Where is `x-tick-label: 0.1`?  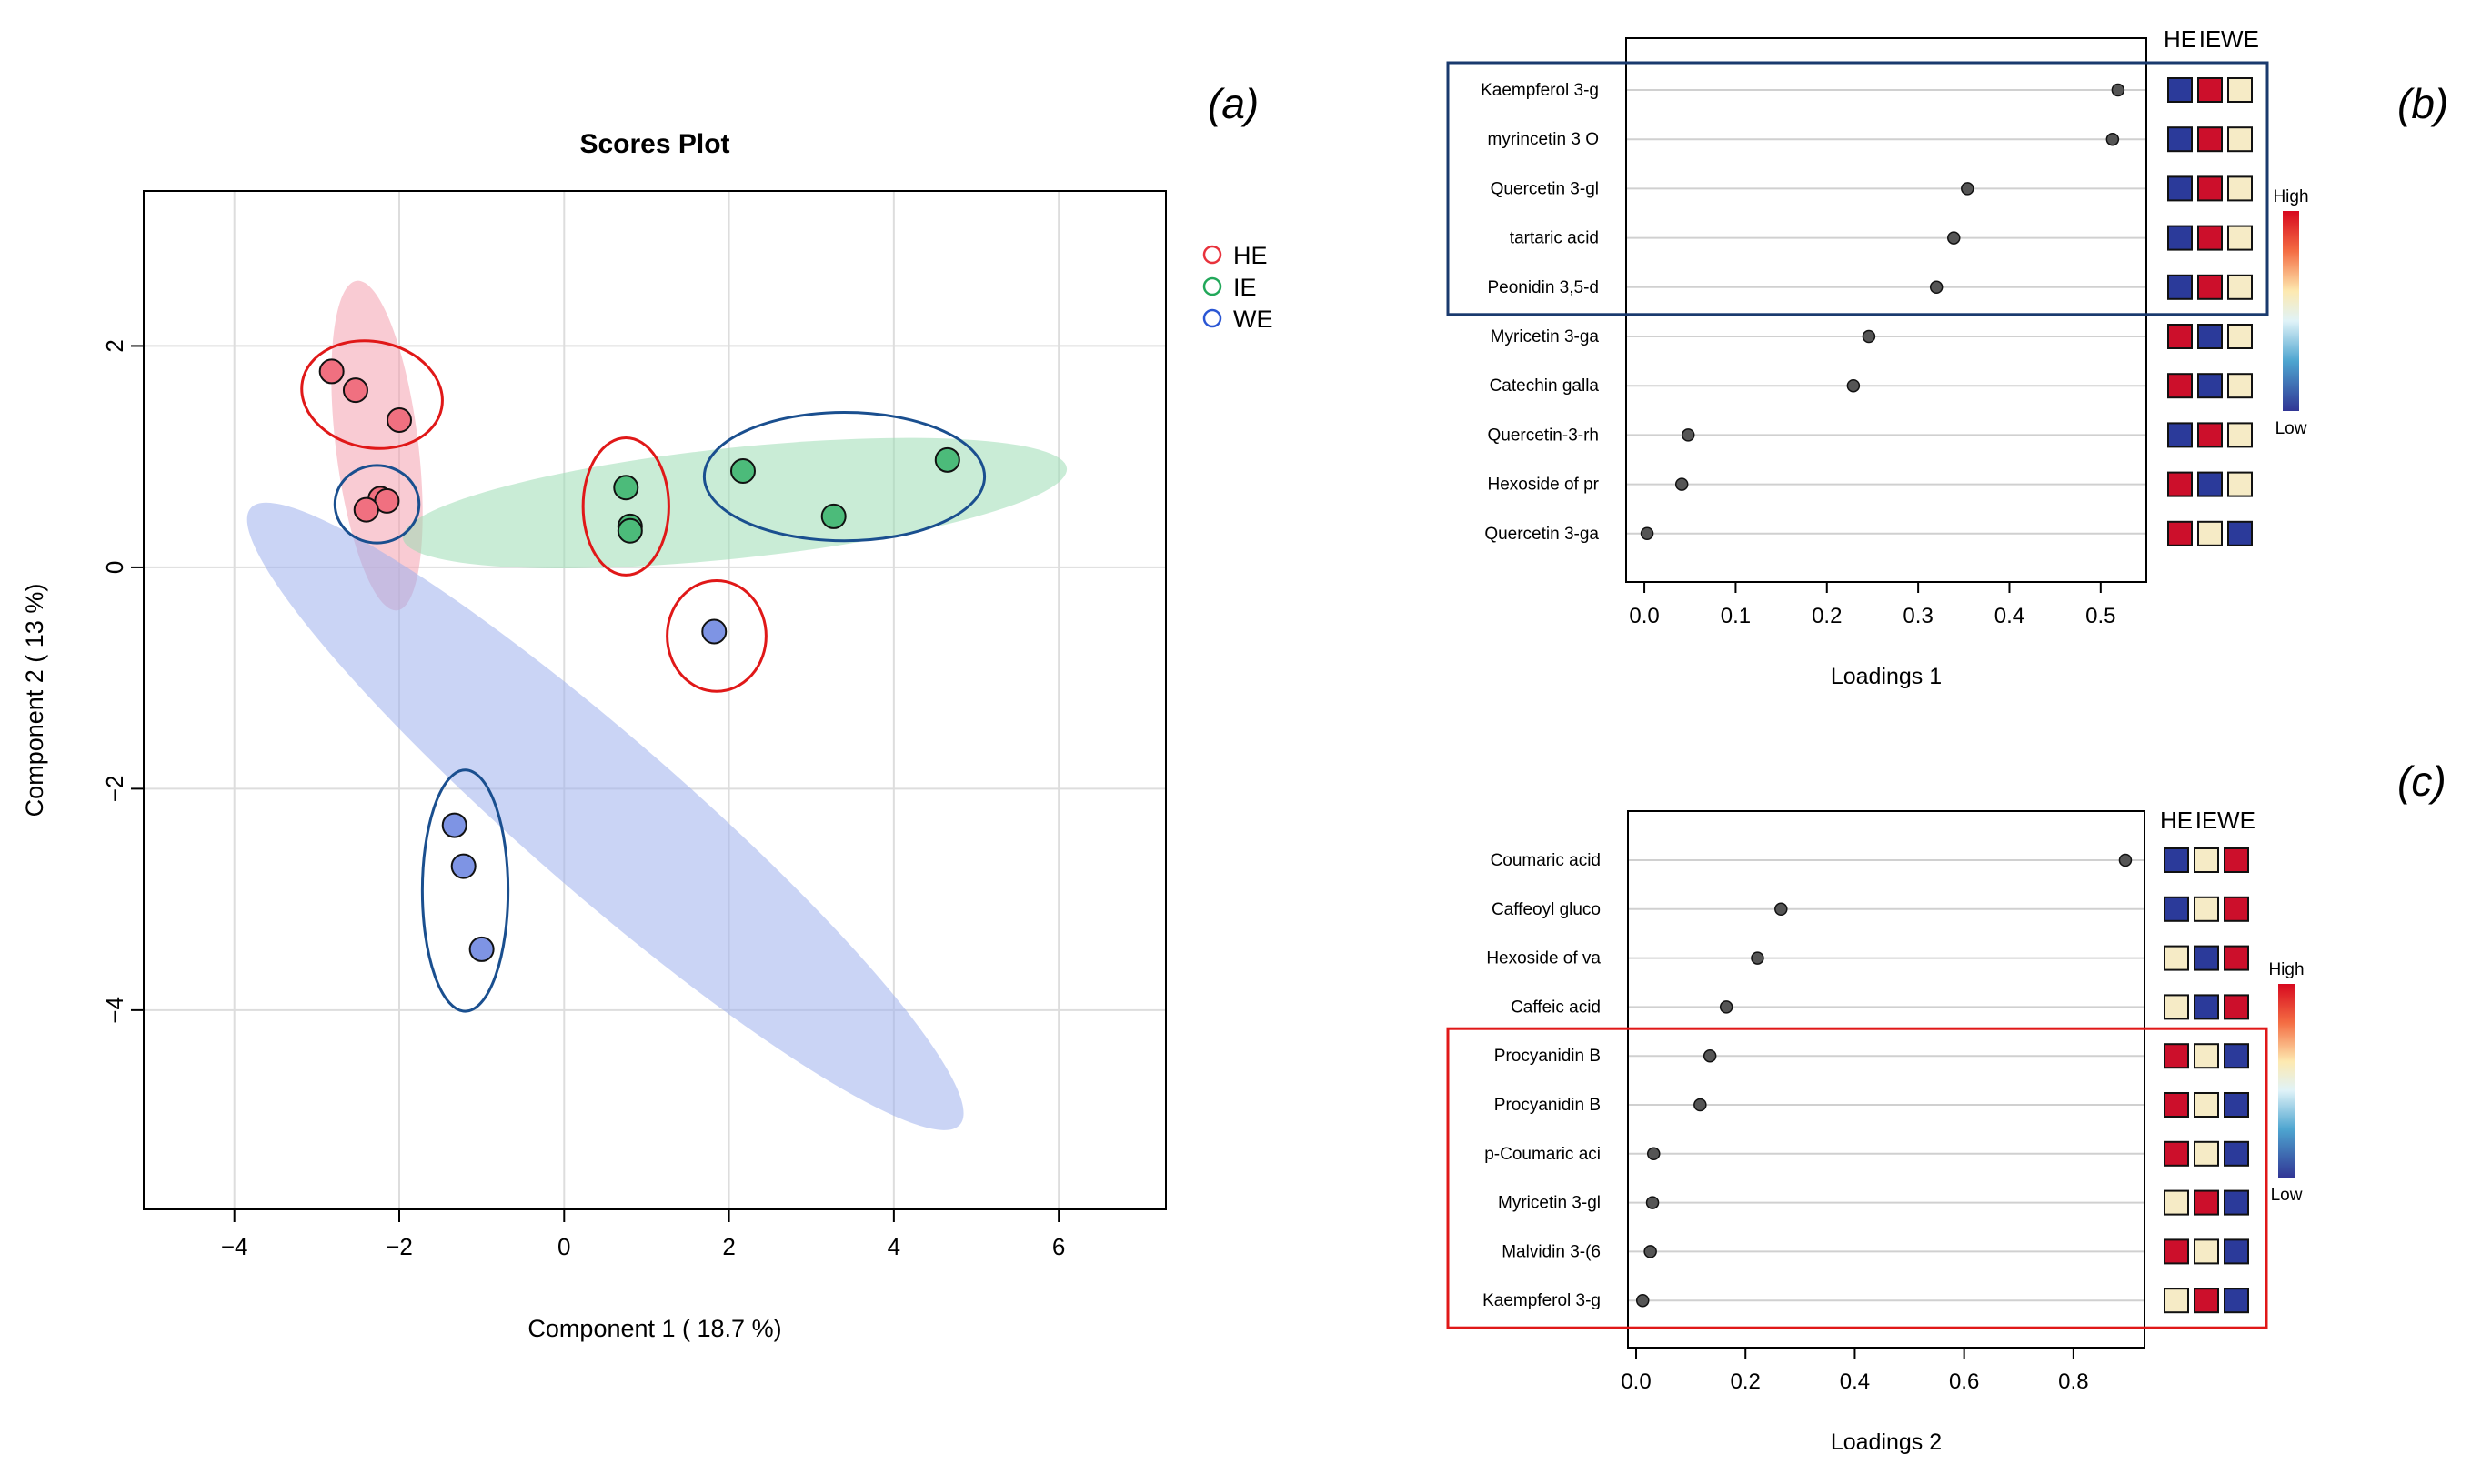
x-tick-label: 0.1 is located at coordinates (1736, 616).